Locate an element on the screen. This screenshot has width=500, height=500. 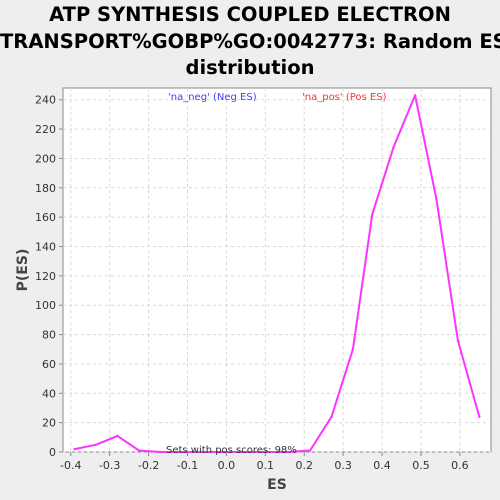
chart-title-line-2: TRANSPORT%GOBP%GO:0042773: Random ES is located at coordinates (250, 41).